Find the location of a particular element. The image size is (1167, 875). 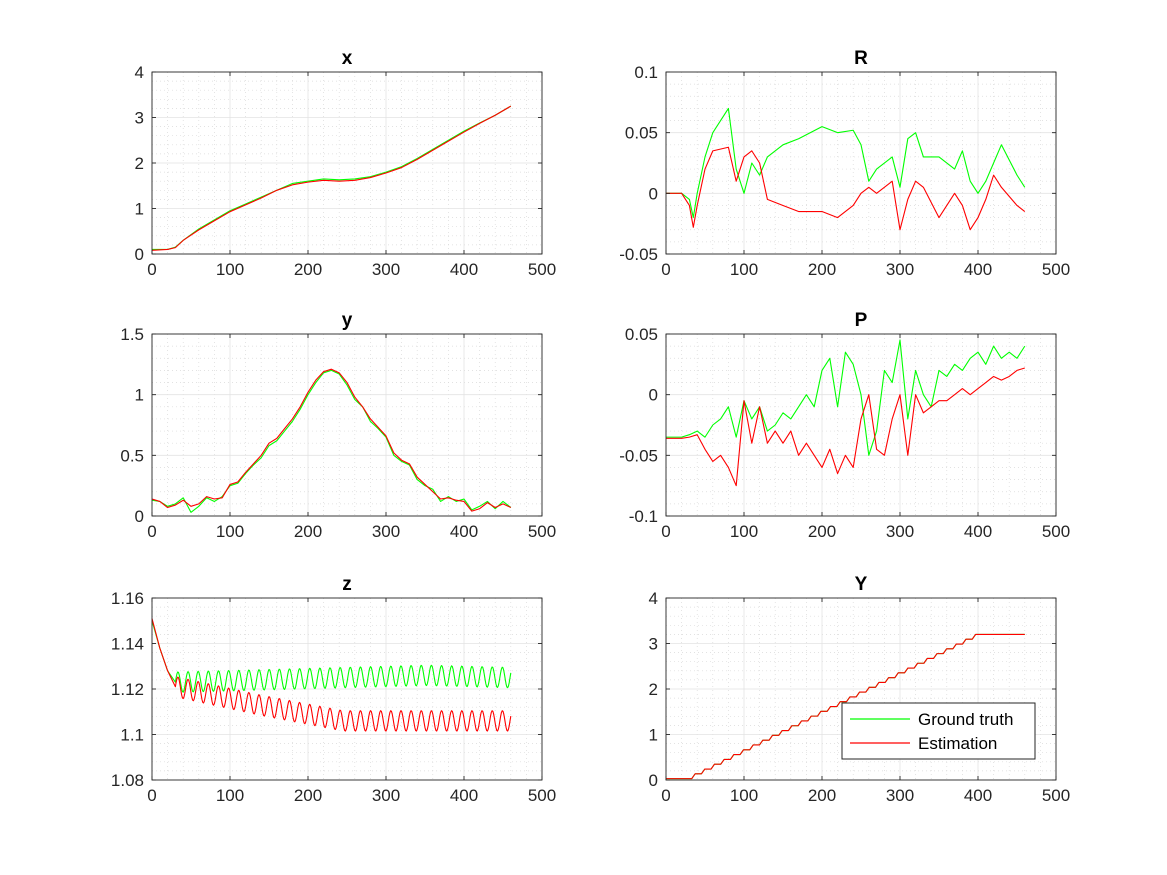

subplot-P: P 0 100 200 300 400 500 -0.1 -0.05 0 0.05 is located at coordinates (844, 425).